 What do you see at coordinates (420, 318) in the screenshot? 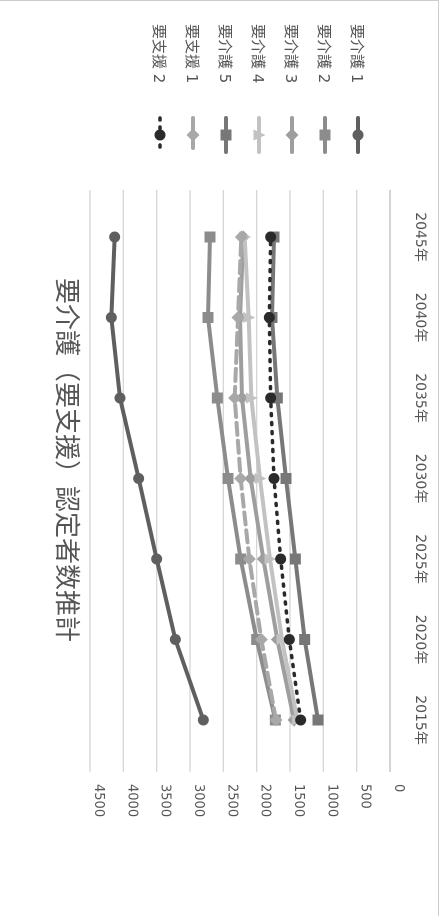
I see `x-tick-label: 2040年` at bounding box center [420, 318].